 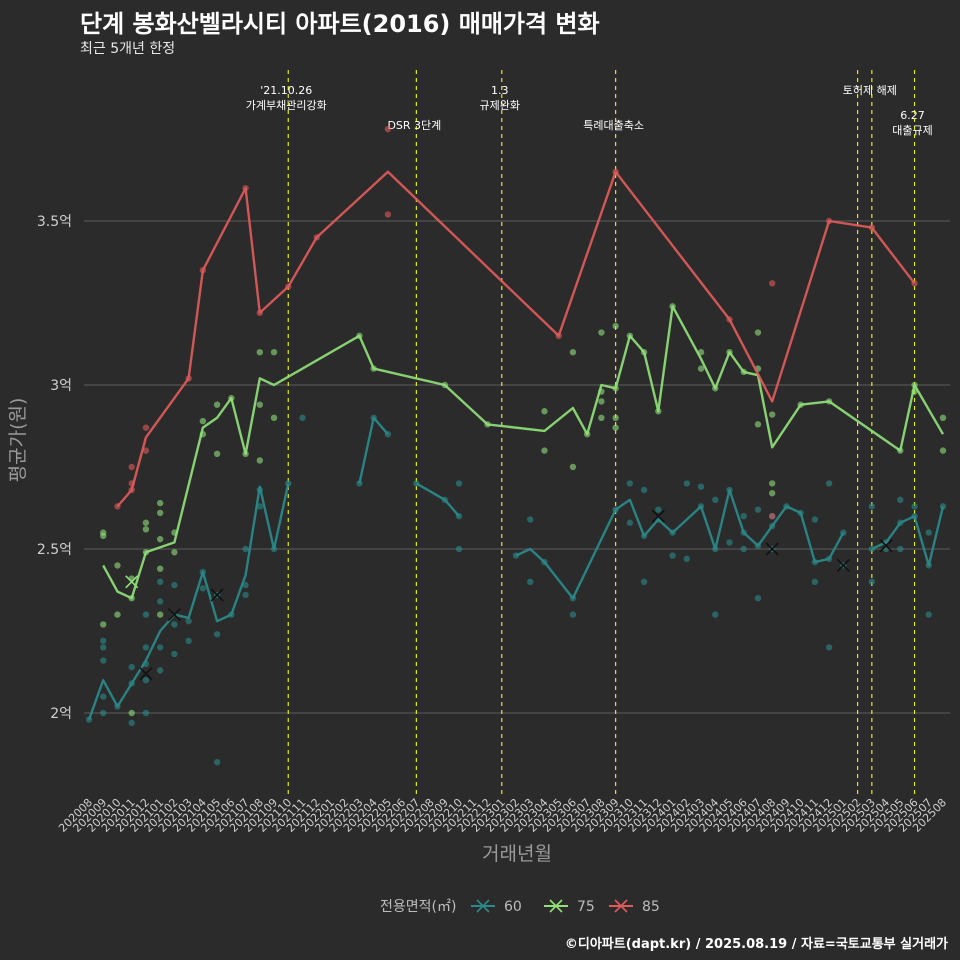 What do you see at coordinates (500, 105) in the screenshot?
I see `event-label: 규제완화` at bounding box center [500, 105].